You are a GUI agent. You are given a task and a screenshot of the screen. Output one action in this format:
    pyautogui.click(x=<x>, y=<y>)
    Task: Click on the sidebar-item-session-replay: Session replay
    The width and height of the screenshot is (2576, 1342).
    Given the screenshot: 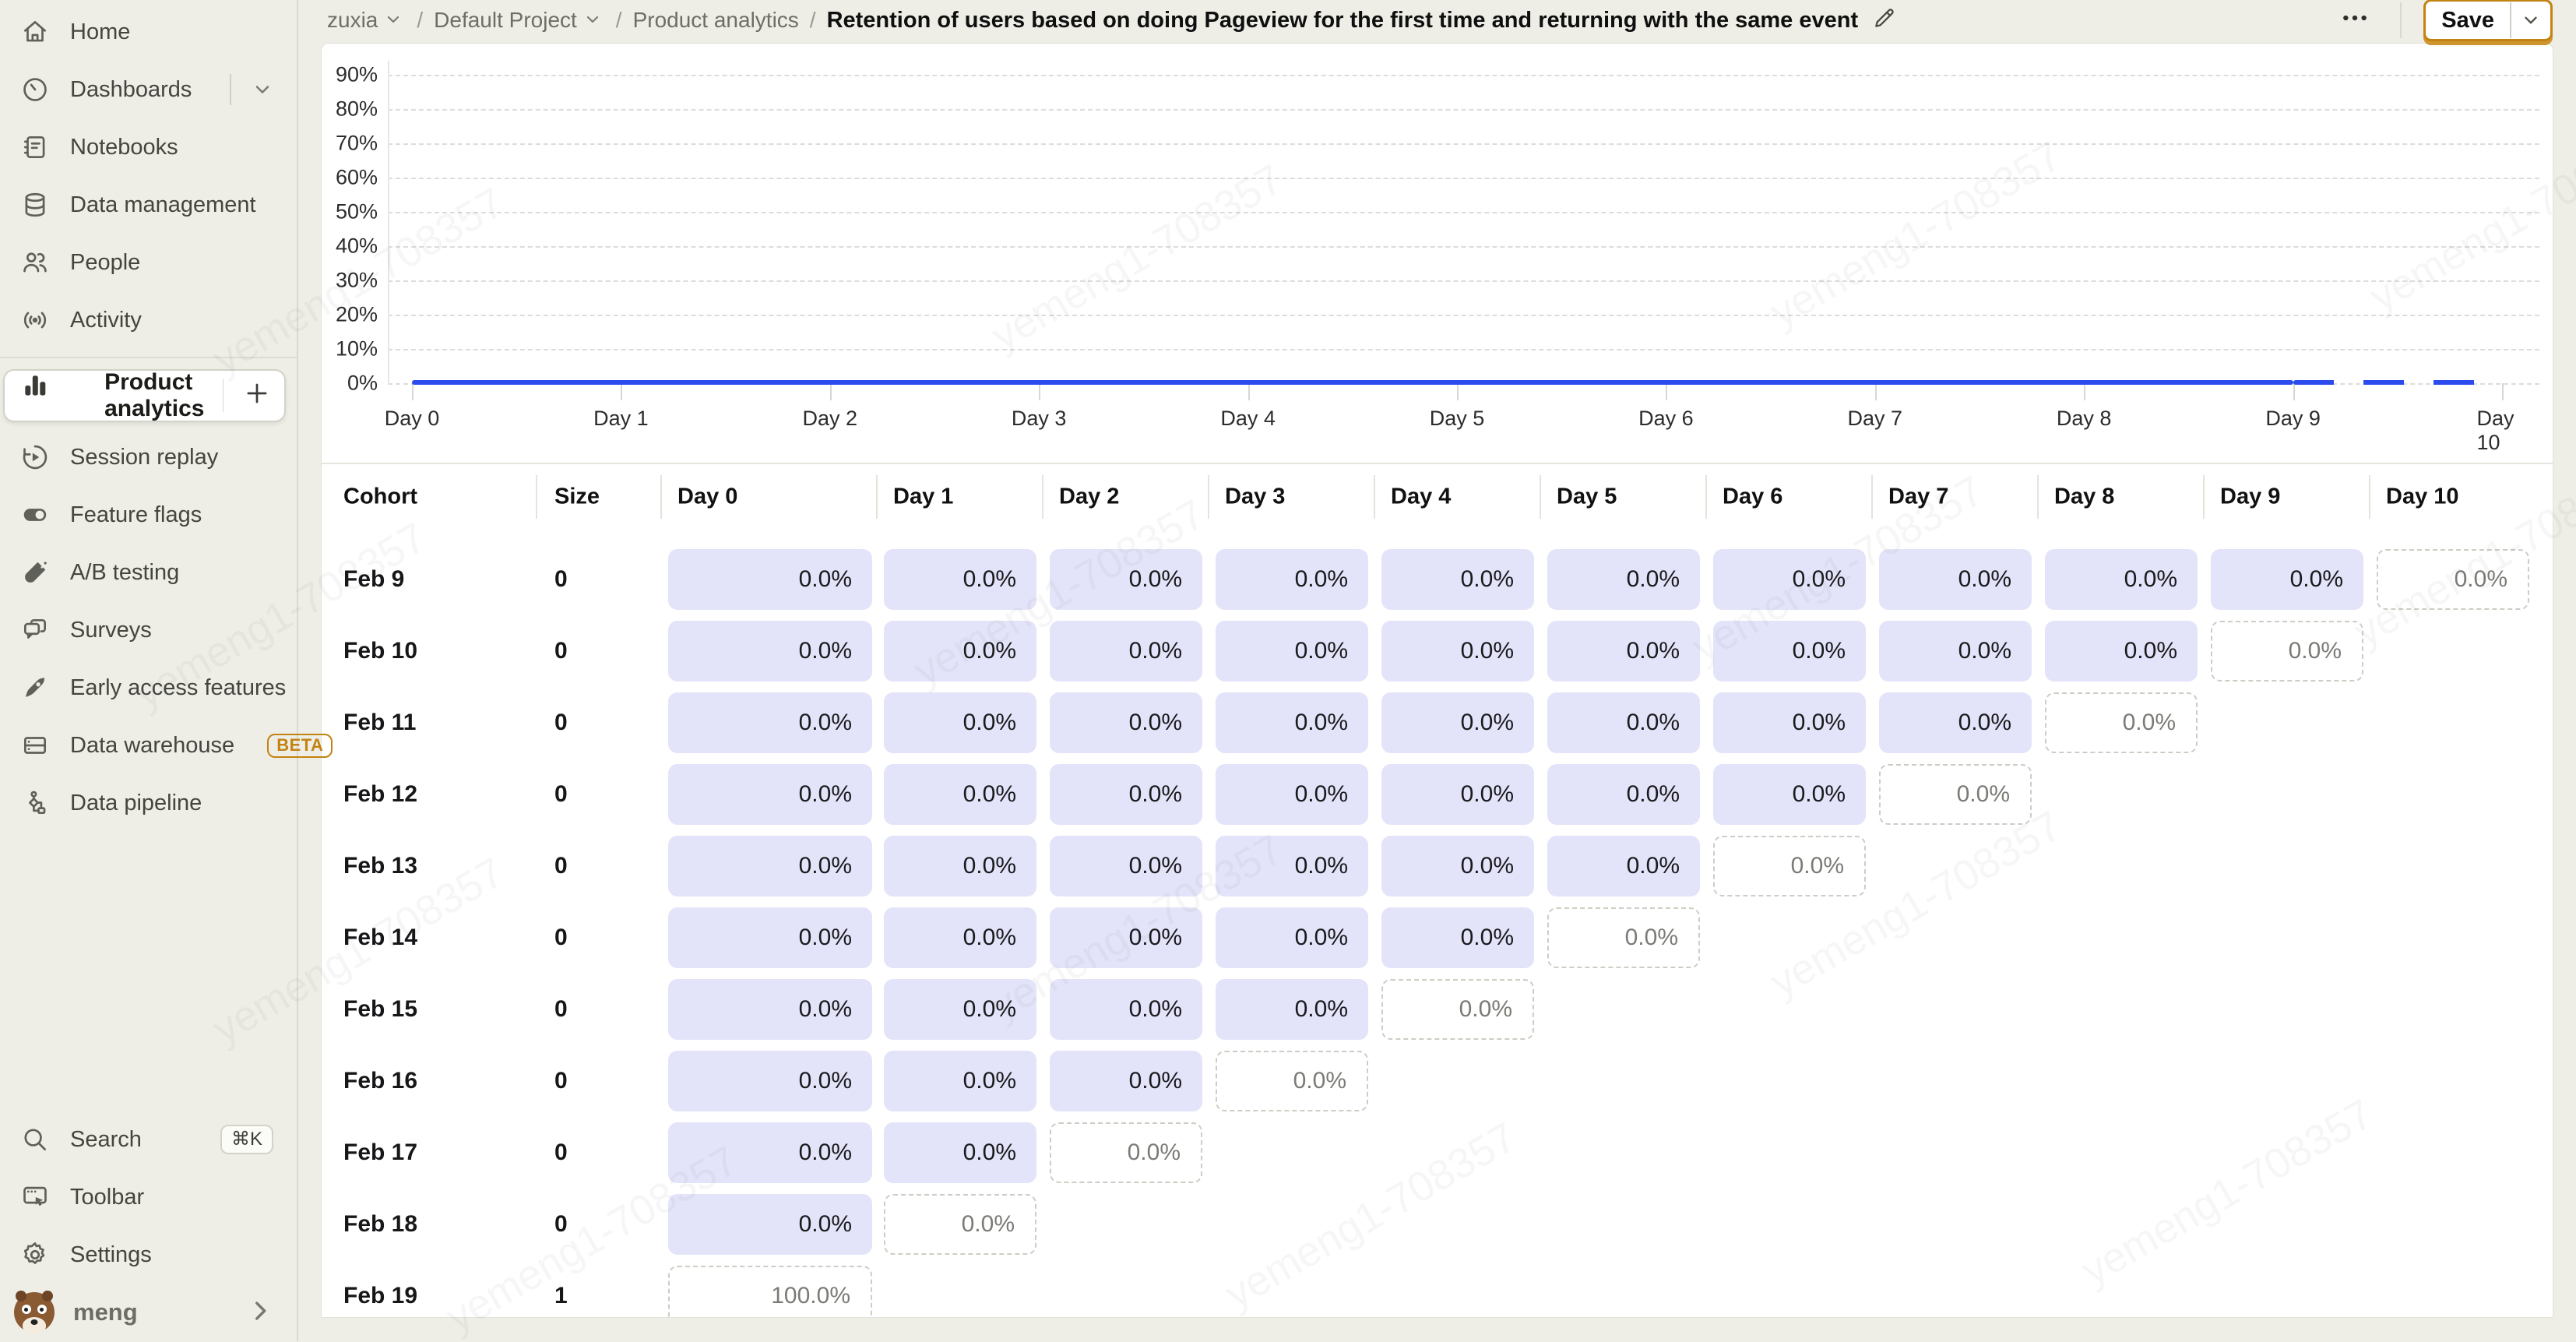 What is the action you would take?
    pyautogui.click(x=148, y=457)
    